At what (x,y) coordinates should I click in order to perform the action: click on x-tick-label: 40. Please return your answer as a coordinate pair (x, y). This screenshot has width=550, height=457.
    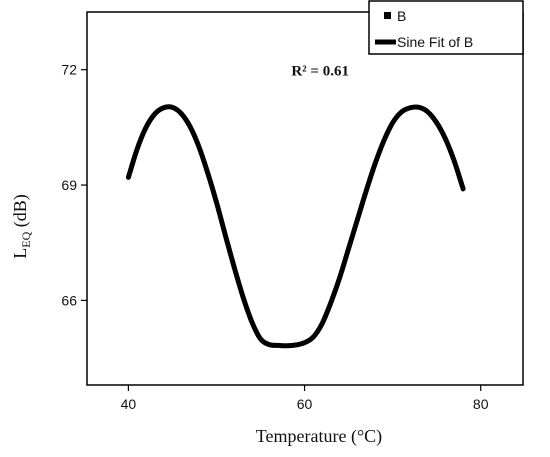
    Looking at the image, I should click on (129, 404).